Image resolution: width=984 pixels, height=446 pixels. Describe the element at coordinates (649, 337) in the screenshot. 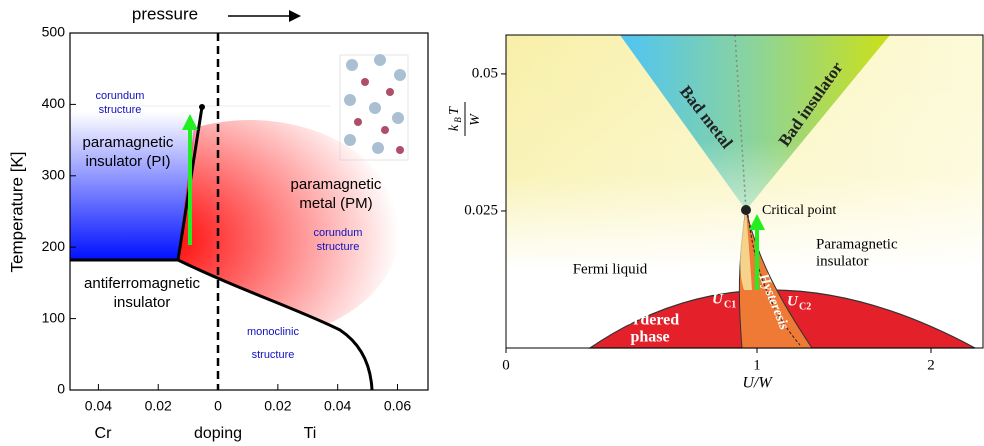

I see `annotation: phase` at that location.